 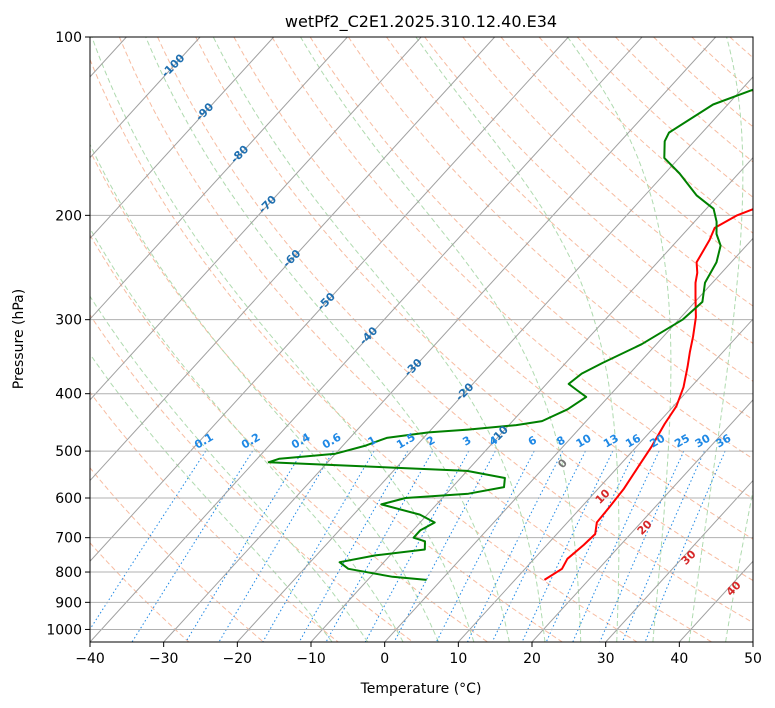 What do you see at coordinates (68, 216) in the screenshot?
I see `y-tick-label: 200` at bounding box center [68, 216].